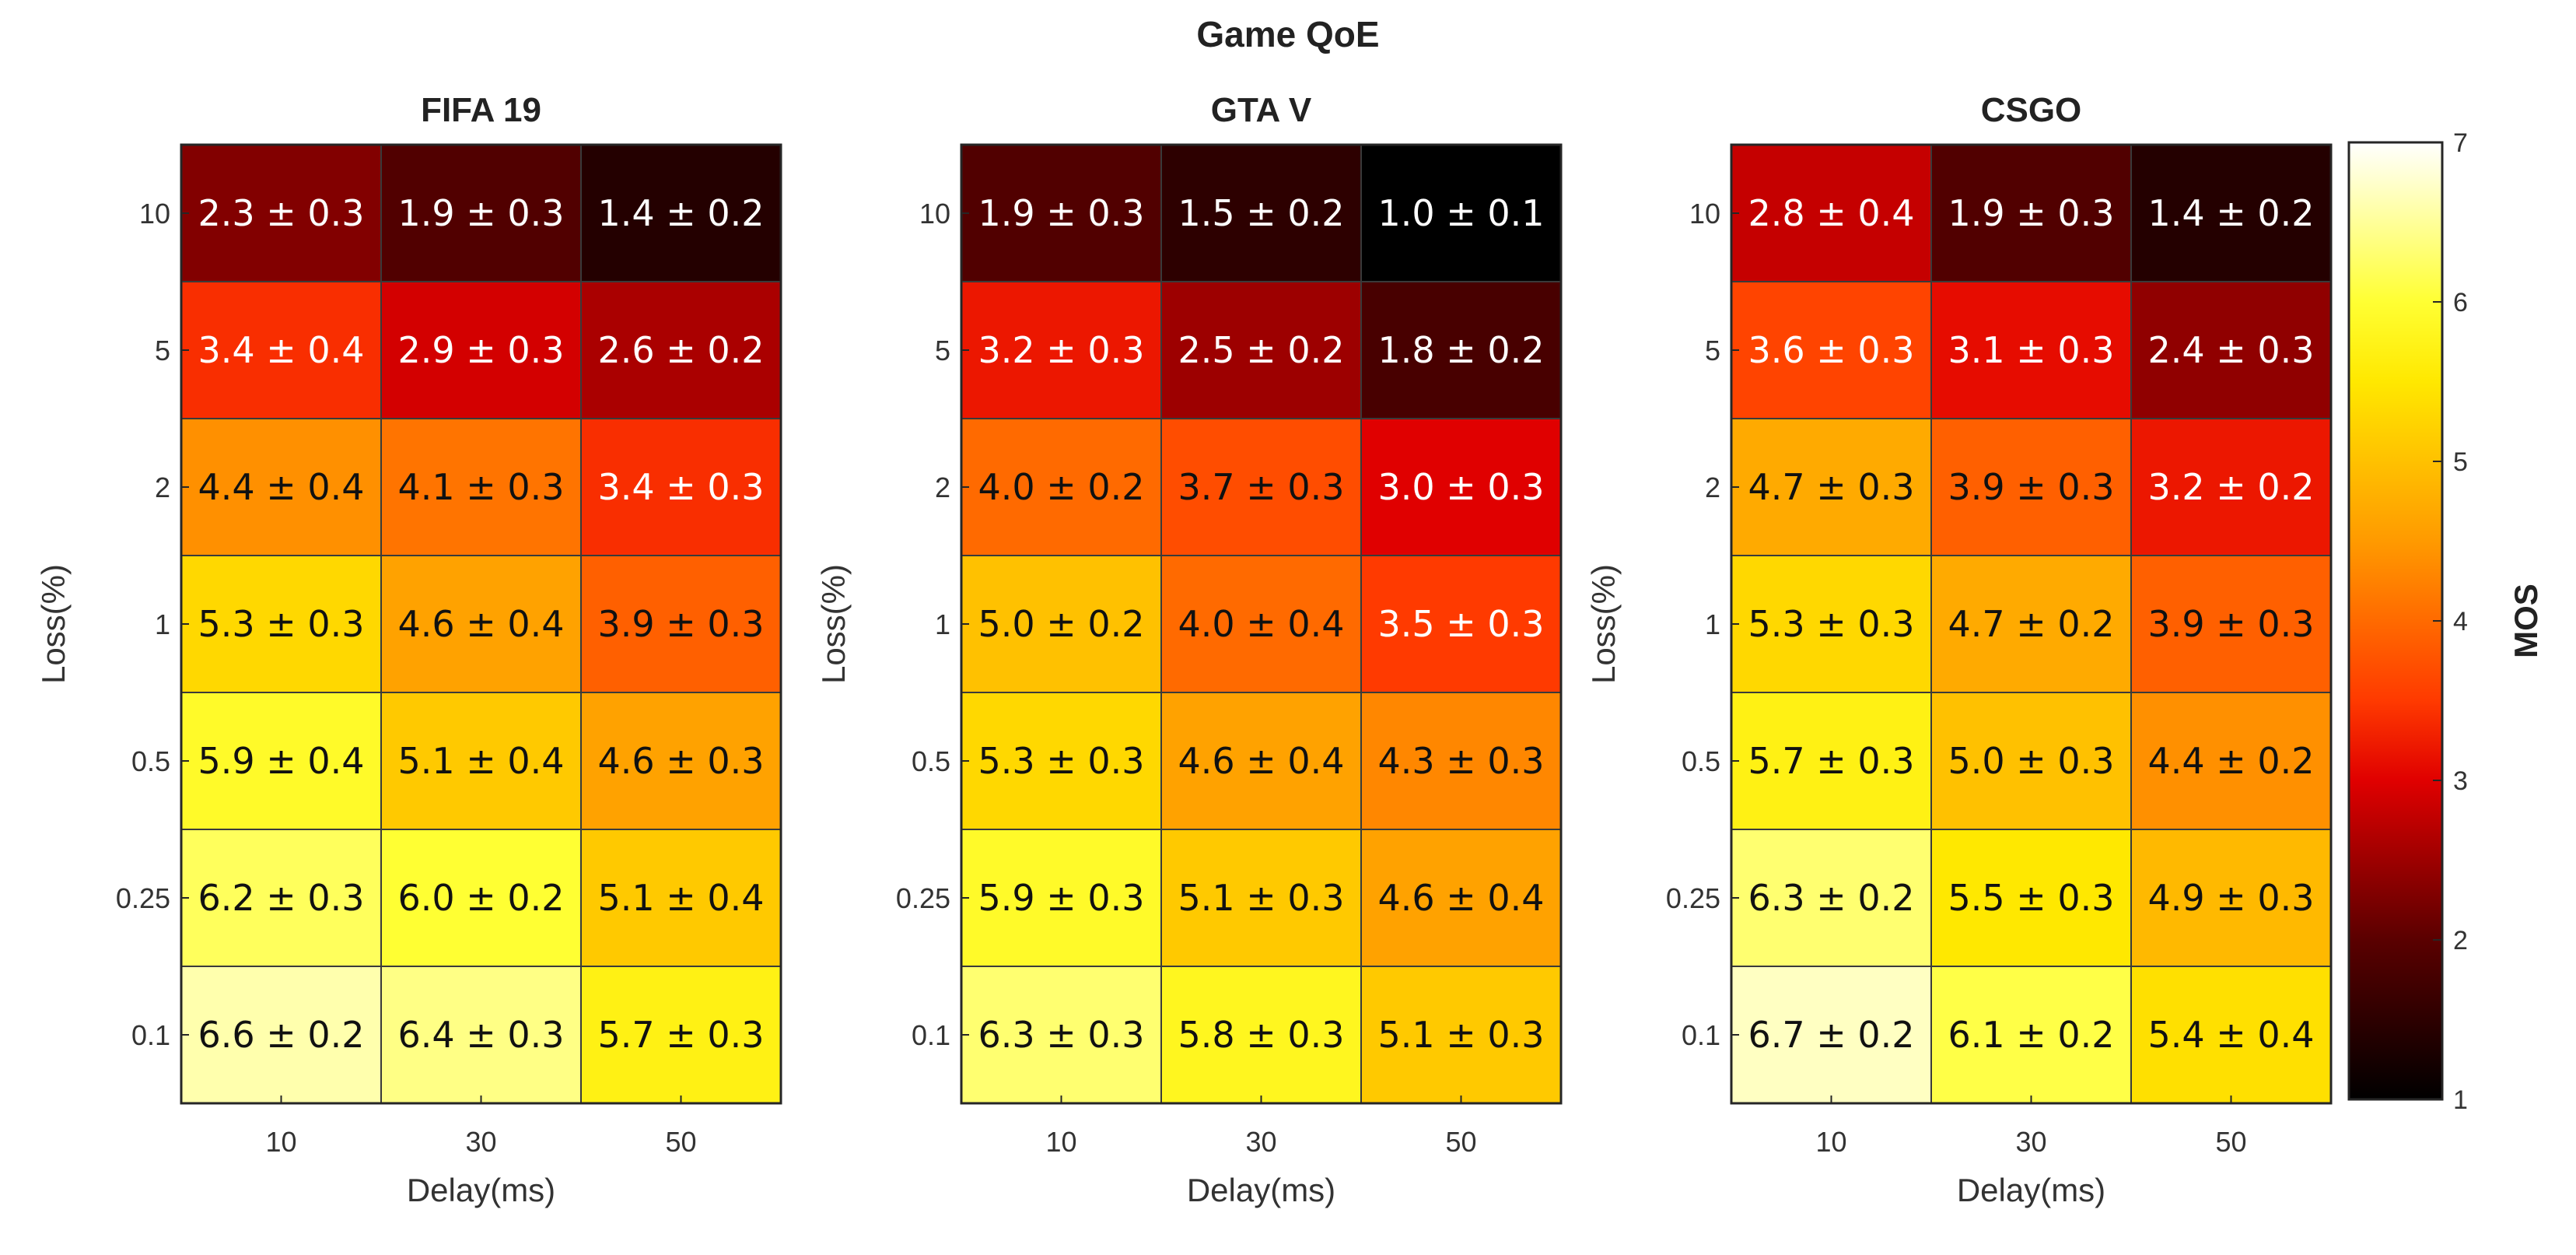 This screenshot has height=1255, width=2576. What do you see at coordinates (281, 487) in the screenshot?
I see `cell-value-label: 4.4 ± 0.4` at bounding box center [281, 487].